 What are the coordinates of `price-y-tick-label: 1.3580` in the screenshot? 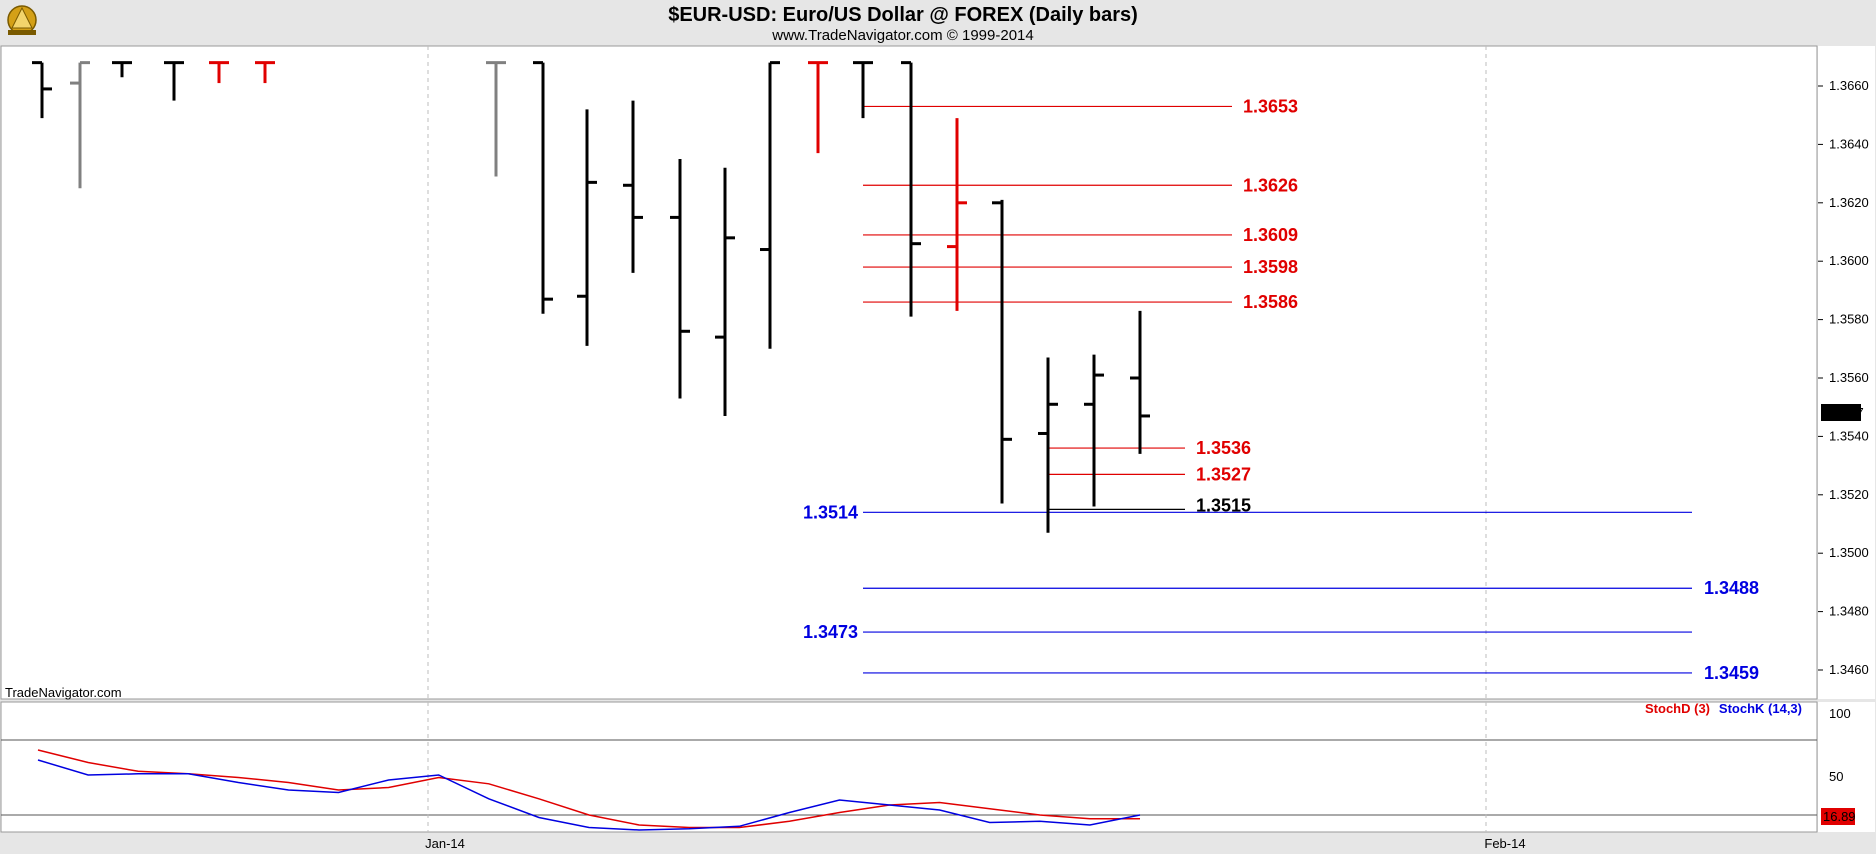 It's located at (1849, 319).